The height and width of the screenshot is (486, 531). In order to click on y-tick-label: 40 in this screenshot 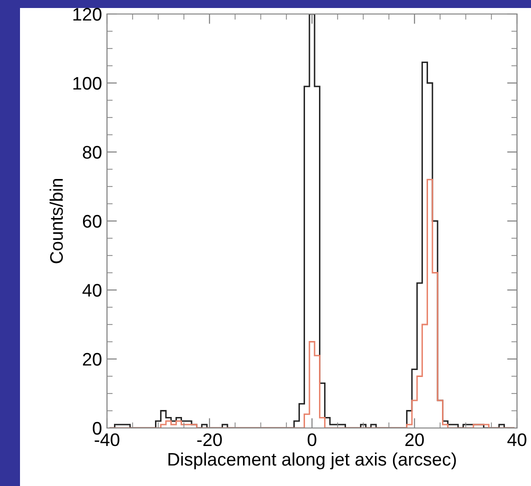, I will do `click(92, 290)`.